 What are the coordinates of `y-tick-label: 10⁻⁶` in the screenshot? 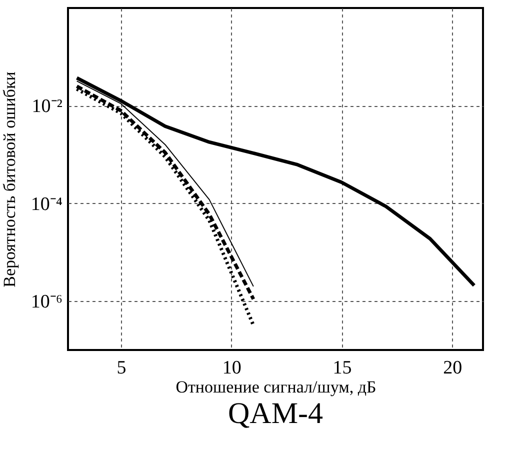 It's located at (46, 302).